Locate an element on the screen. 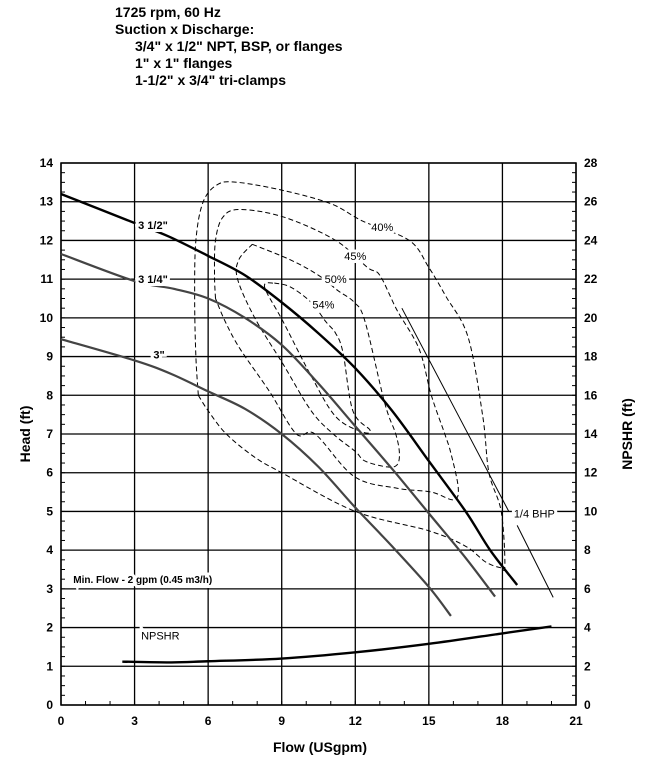 This screenshot has height=770, width=653. series-line-NPSHR is located at coordinates (337, 644).